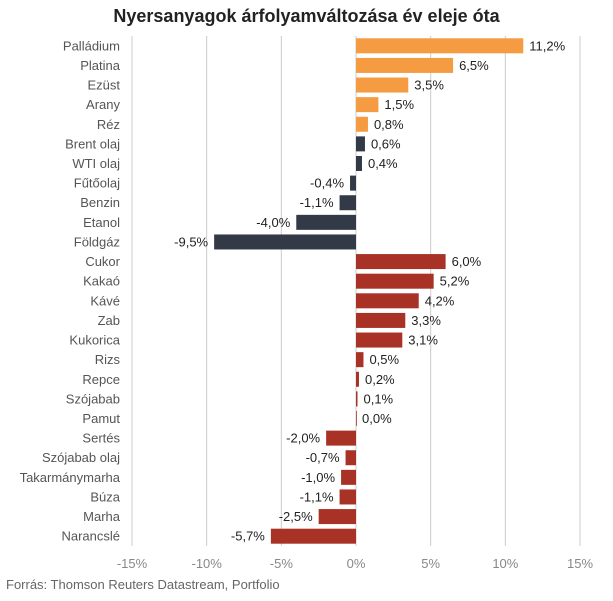 The height and width of the screenshot is (601, 613). I want to click on category-label: Kávé, so click(105, 300).